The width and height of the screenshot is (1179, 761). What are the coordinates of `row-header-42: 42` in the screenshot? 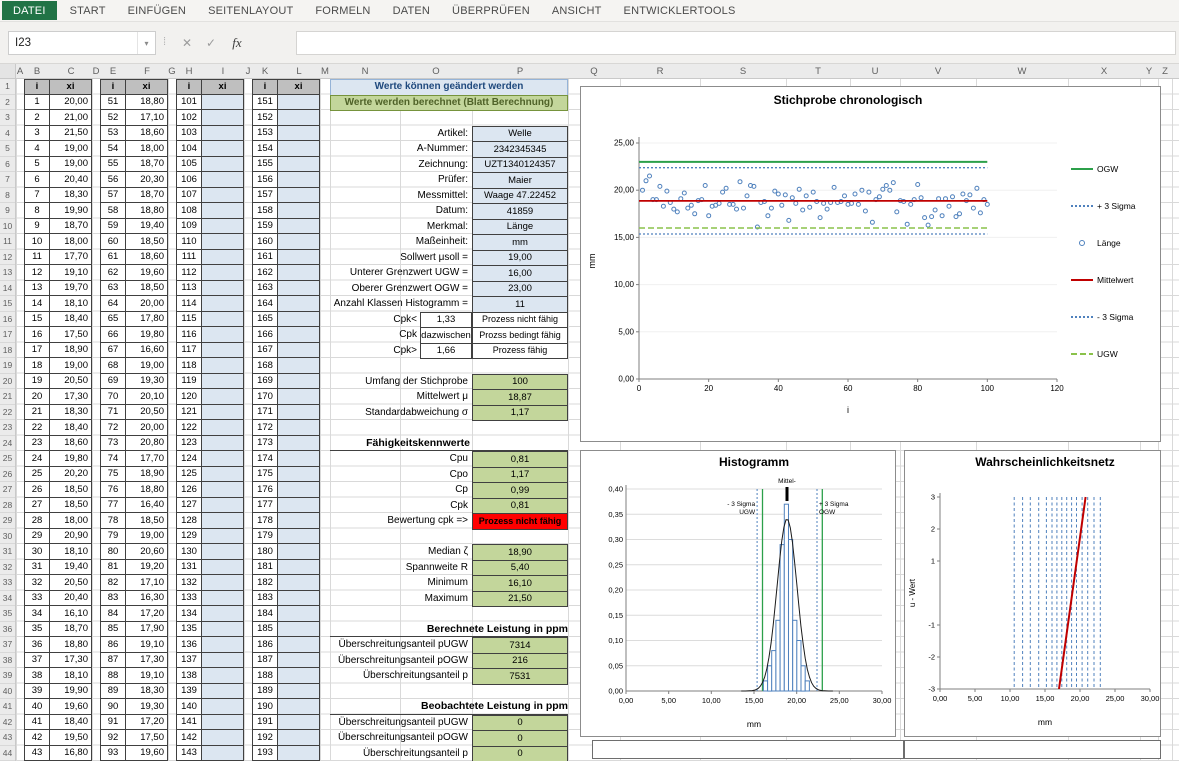 It's located at (7, 722).